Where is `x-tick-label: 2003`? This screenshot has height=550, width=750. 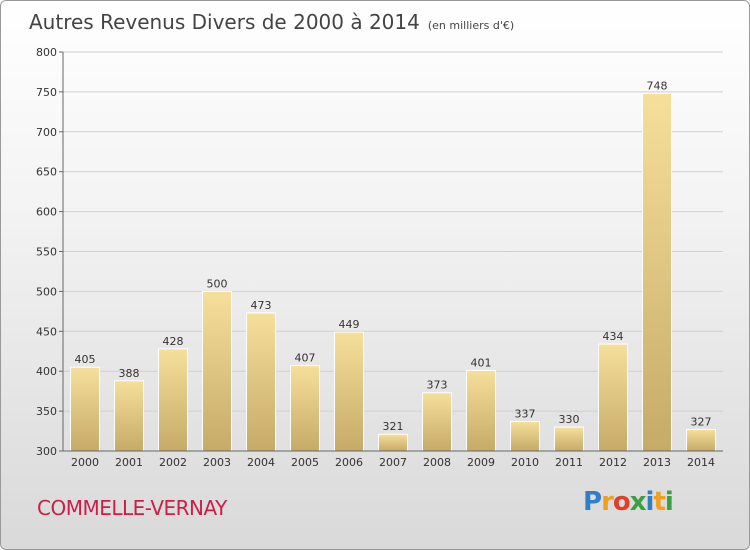 x-tick-label: 2003 is located at coordinates (217, 462).